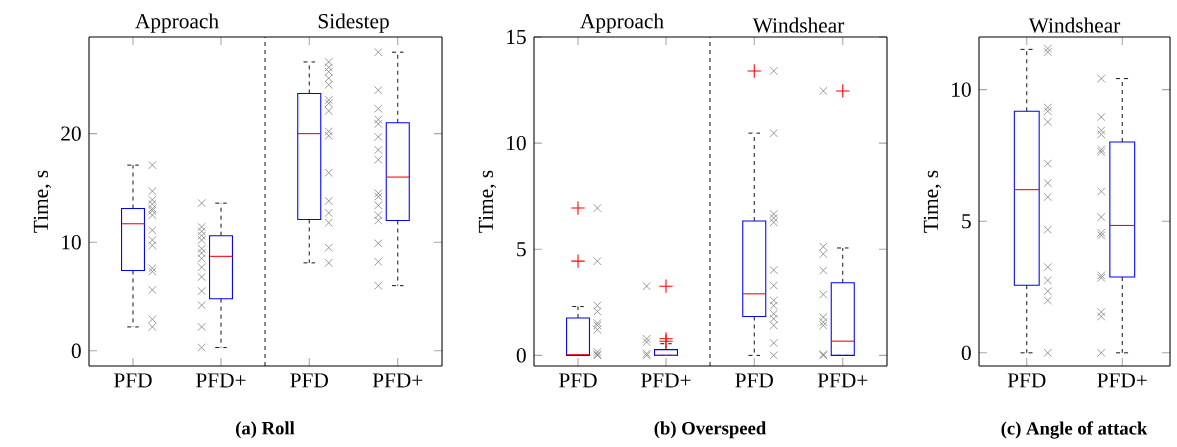  What do you see at coordinates (710, 430) in the screenshot?
I see `text: (b) Overspeed` at bounding box center [710, 430].